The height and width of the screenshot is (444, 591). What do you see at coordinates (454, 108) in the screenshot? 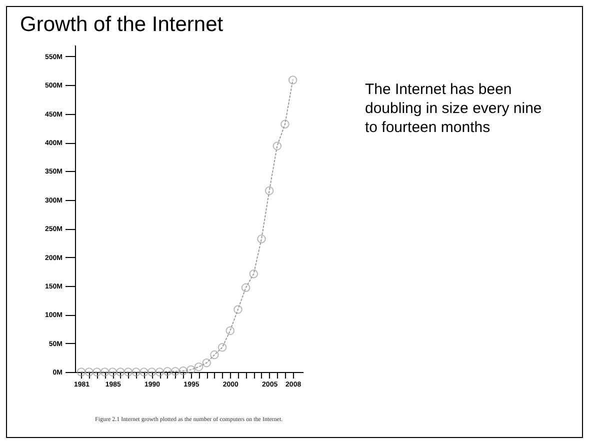
I see `text: The Internet has been doubling in size every nine to fourteen months` at bounding box center [454, 108].